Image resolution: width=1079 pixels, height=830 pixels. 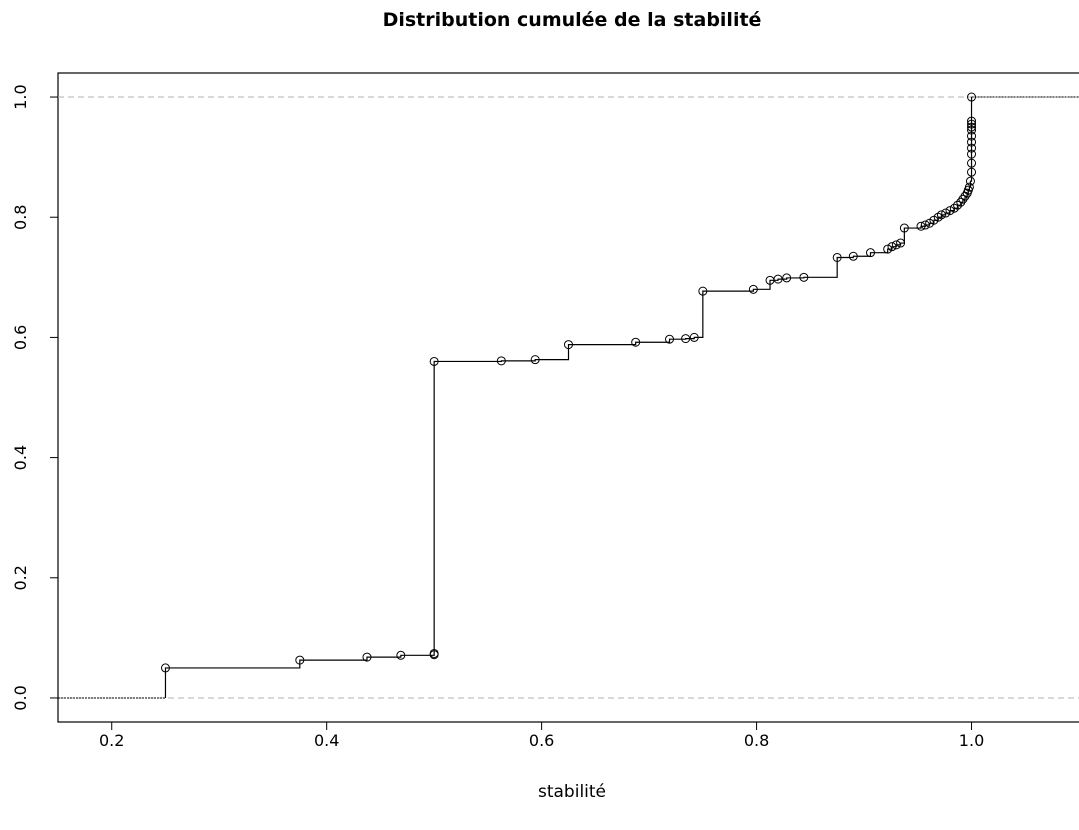 What do you see at coordinates (20, 96) in the screenshot?
I see `y-tick-label: 1.0` at bounding box center [20, 96].